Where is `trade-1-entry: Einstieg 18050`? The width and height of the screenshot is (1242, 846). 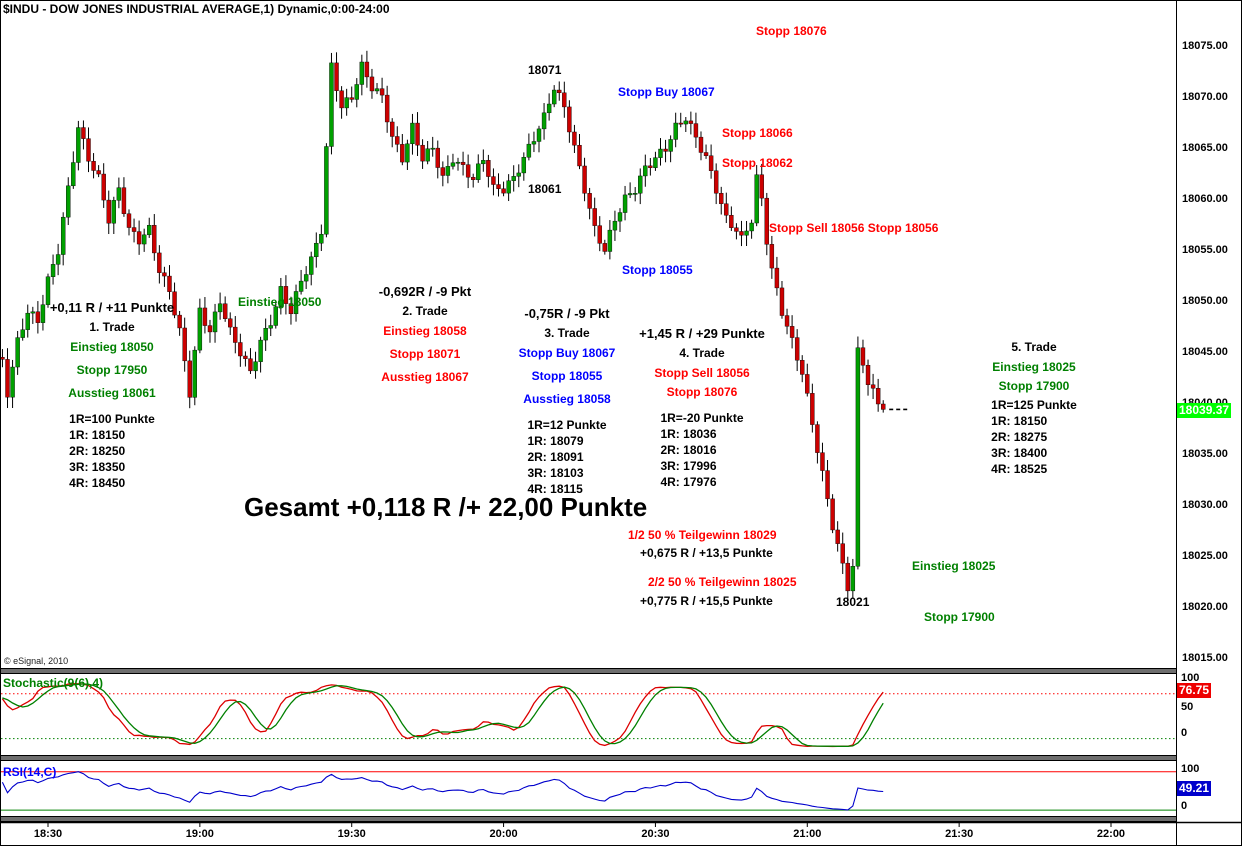 trade-1-entry: Einstieg 18050 is located at coordinates (112, 347).